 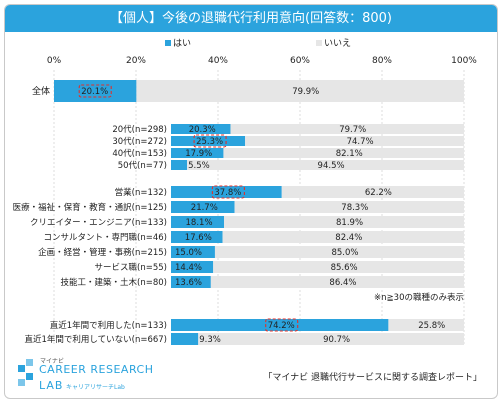 What do you see at coordinates (218, 61) in the screenshot?
I see `x-tick-label: 40%` at bounding box center [218, 61].